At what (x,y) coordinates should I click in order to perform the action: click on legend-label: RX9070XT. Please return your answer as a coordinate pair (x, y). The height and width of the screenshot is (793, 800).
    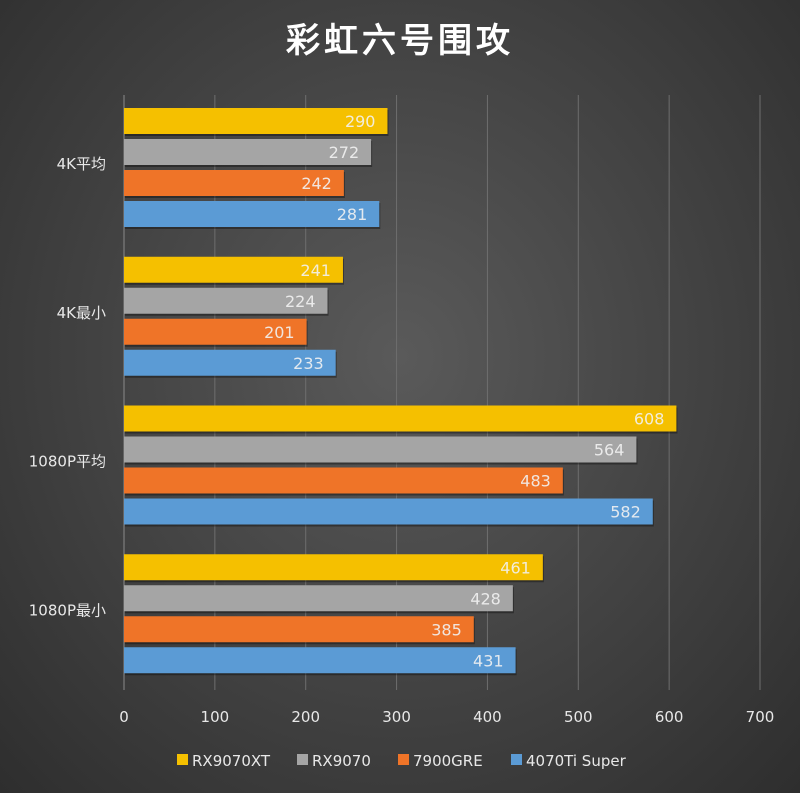
    Looking at the image, I should click on (231, 761).